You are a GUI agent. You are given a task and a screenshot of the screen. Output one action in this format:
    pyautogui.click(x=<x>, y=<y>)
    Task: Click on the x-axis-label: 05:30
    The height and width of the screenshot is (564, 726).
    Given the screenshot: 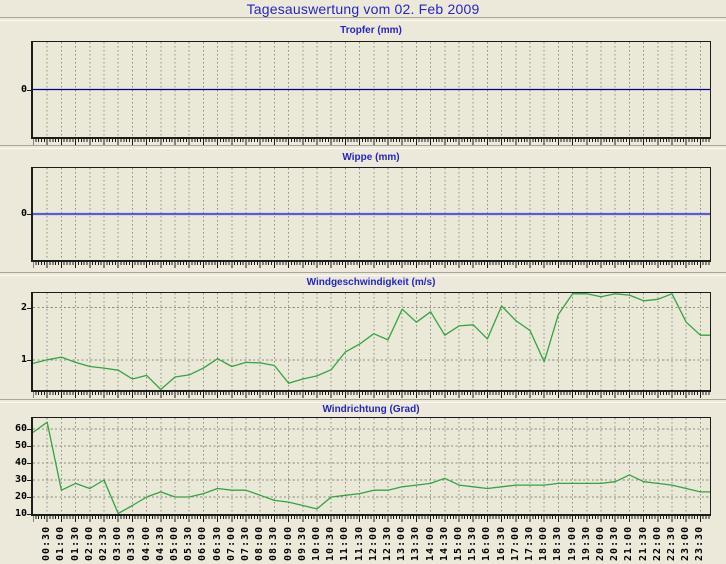 What is the action you would take?
    pyautogui.click(x=189, y=543)
    